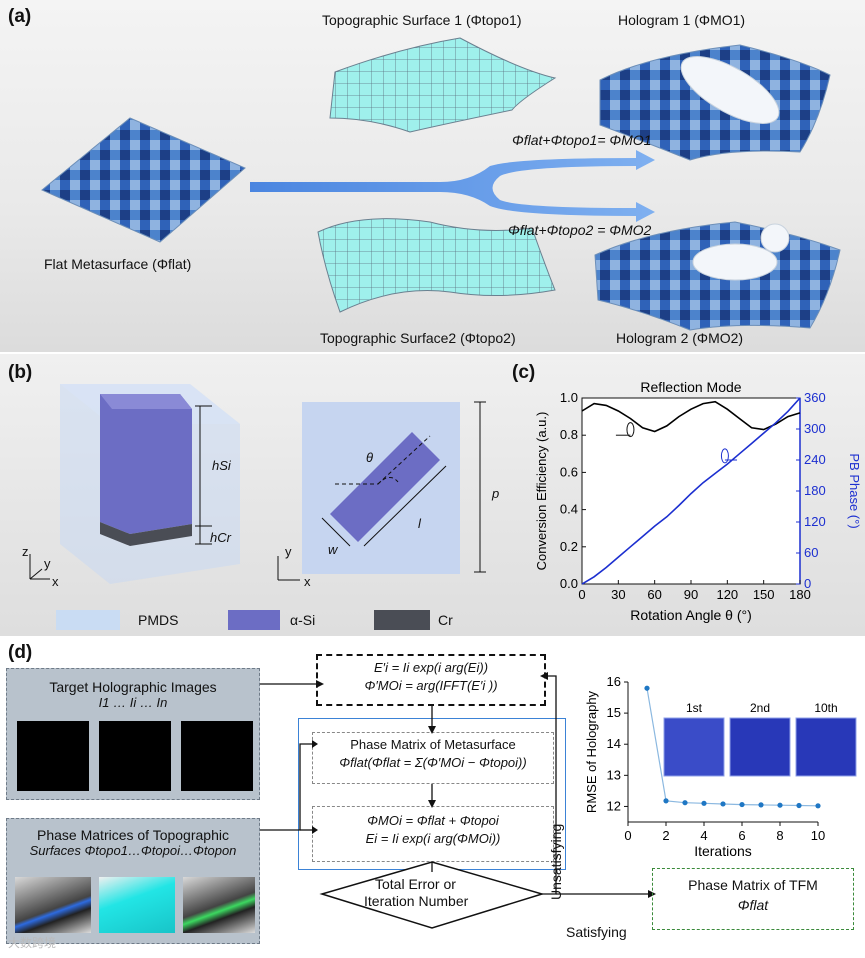 The image size is (865, 958). Describe the element at coordinates (32, 943) in the screenshot. I see `watermark: 大数跨境` at that location.